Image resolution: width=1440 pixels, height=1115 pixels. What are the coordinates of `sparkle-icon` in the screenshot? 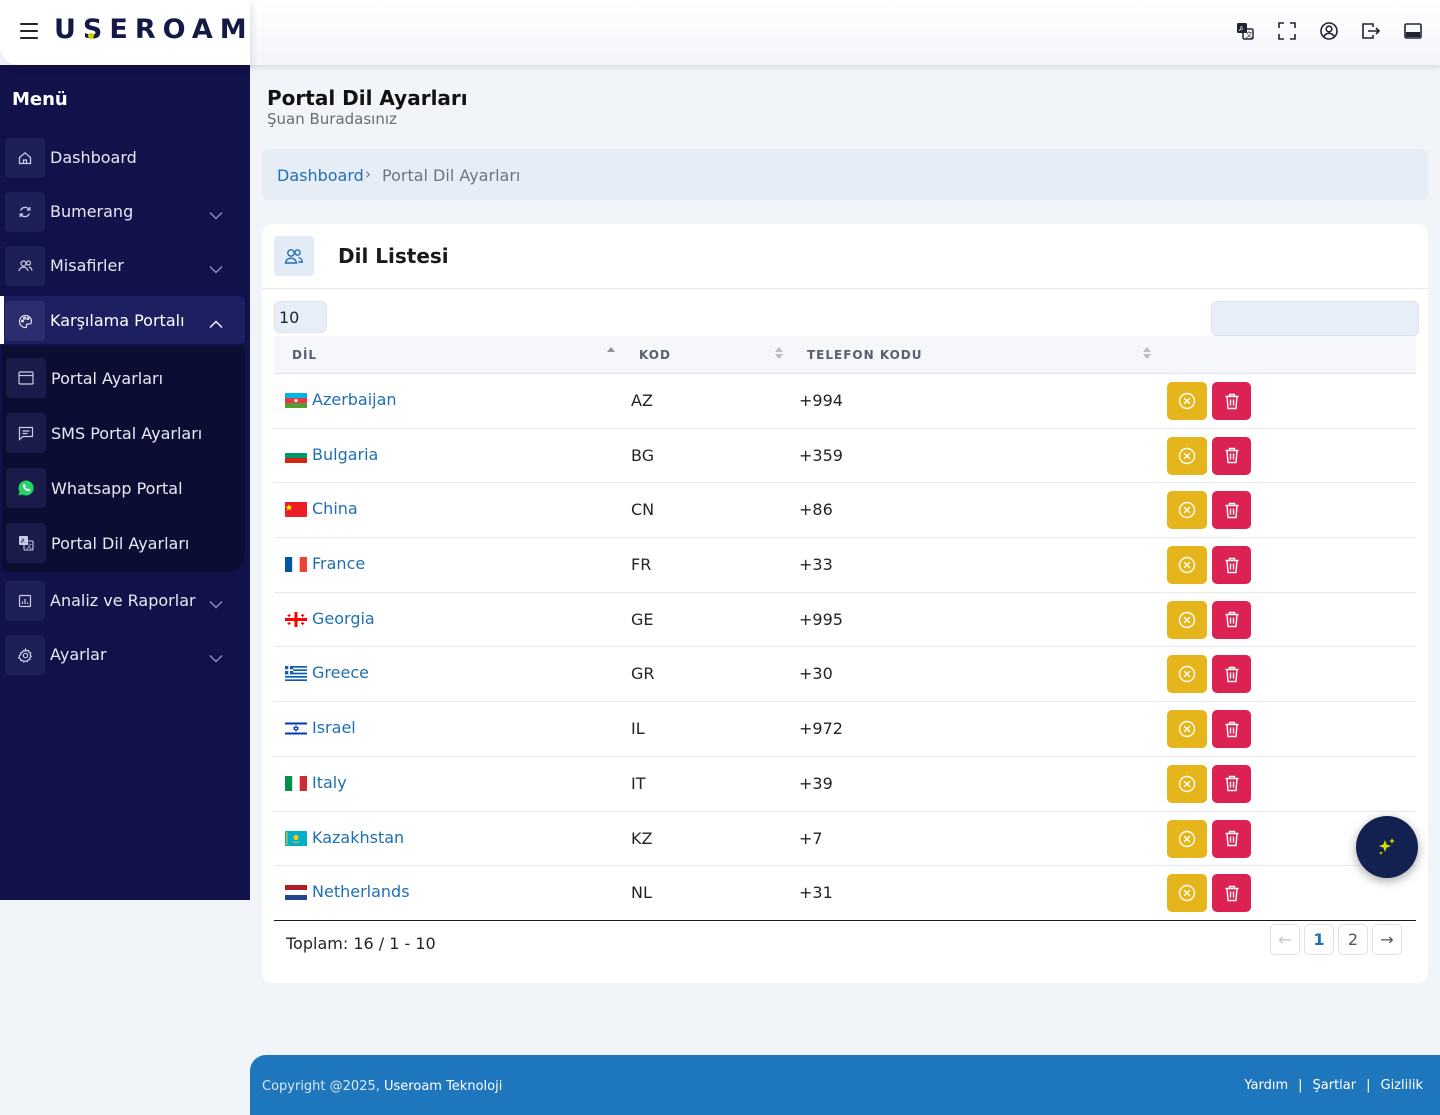 It's located at (1387, 846).